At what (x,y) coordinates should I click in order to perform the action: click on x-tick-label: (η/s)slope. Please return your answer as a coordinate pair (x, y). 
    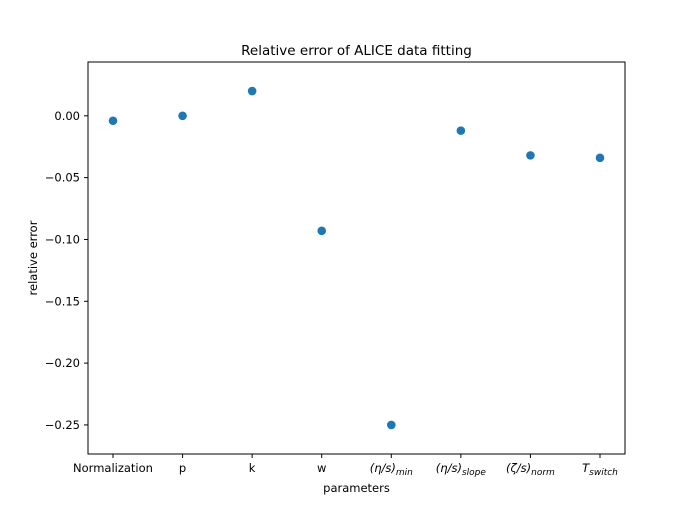
    Looking at the image, I should click on (461, 469).